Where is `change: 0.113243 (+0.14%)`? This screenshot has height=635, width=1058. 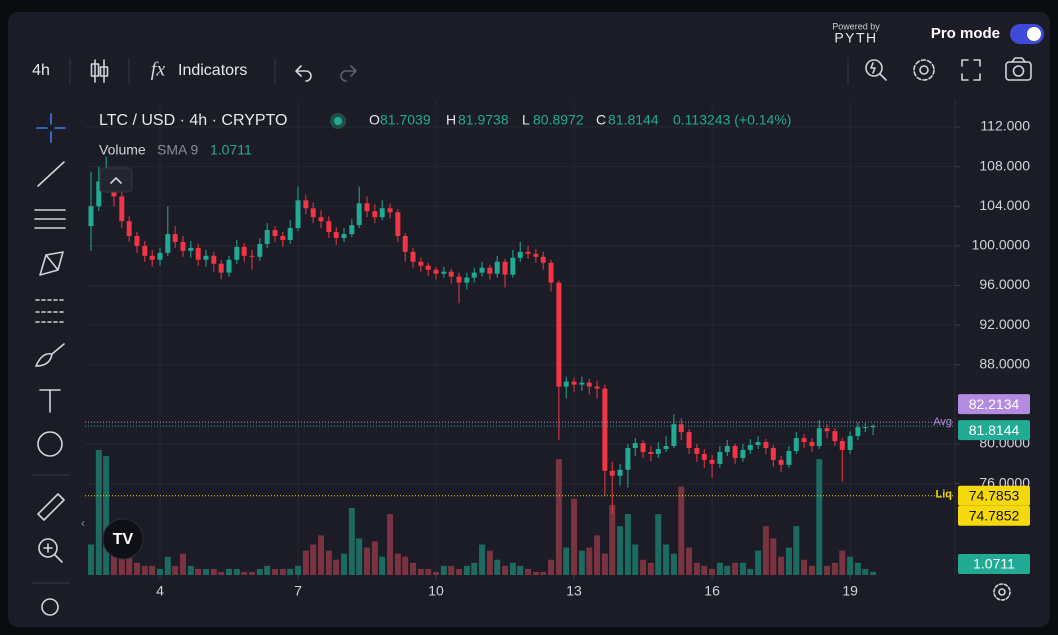 change: 0.113243 (+0.14%) is located at coordinates (732, 120).